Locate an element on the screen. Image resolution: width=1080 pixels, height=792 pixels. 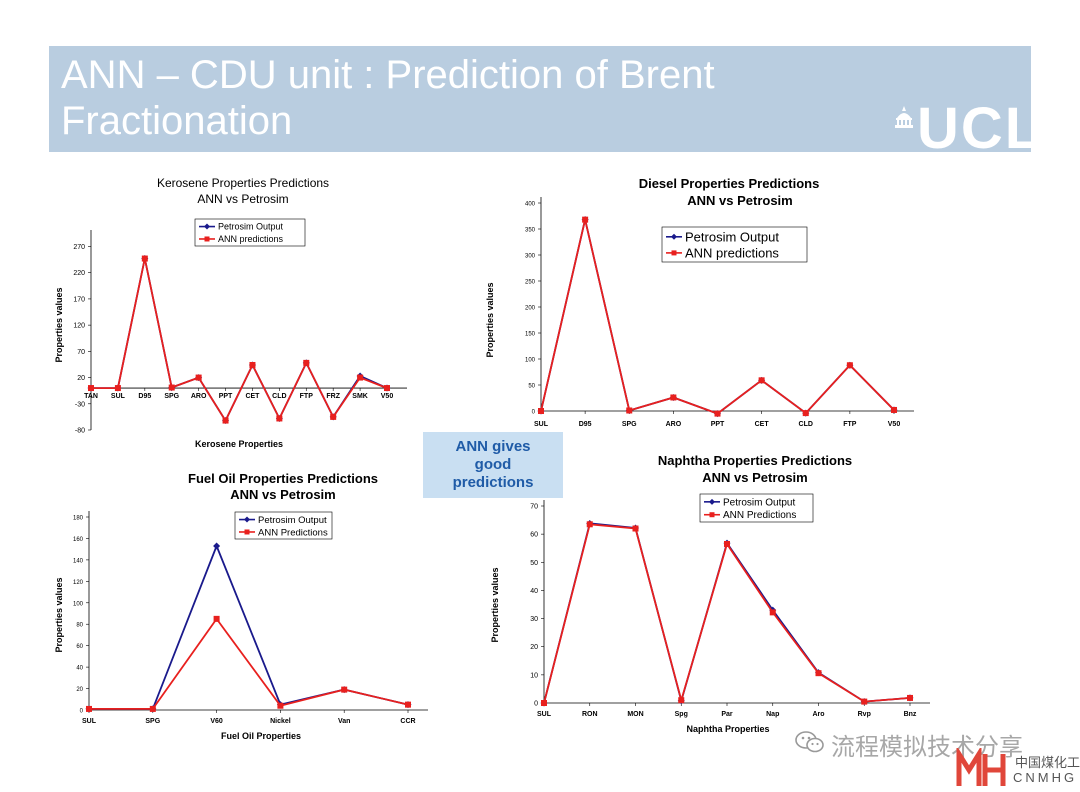
ucl-dome-icon is located at coordinates (904, 117).